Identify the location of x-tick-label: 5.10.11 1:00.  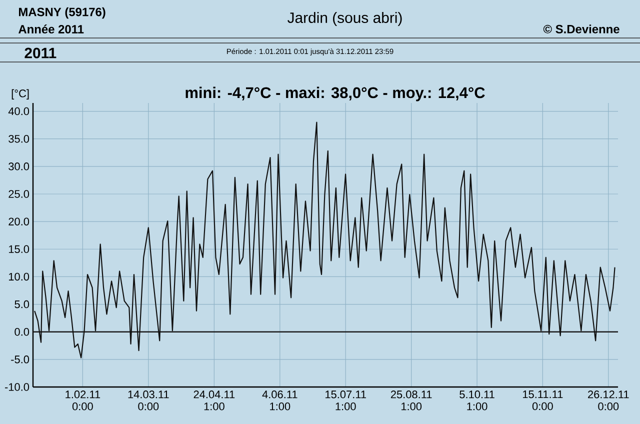
(477, 400).